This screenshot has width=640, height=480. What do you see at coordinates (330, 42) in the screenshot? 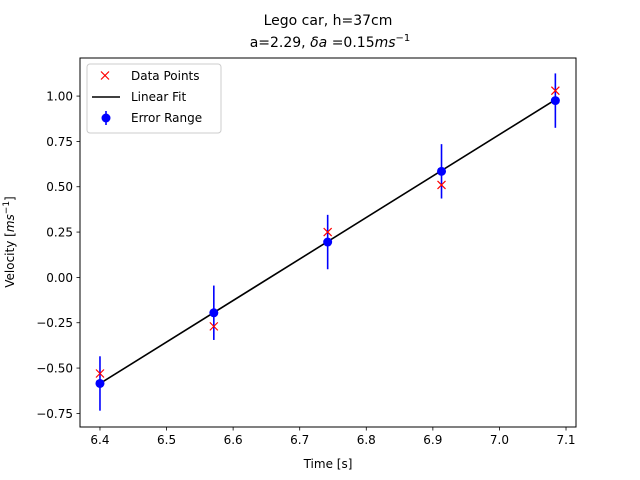
I see `chart-subtitle: a=2.29, δa =0.15ms−1` at bounding box center [330, 42].